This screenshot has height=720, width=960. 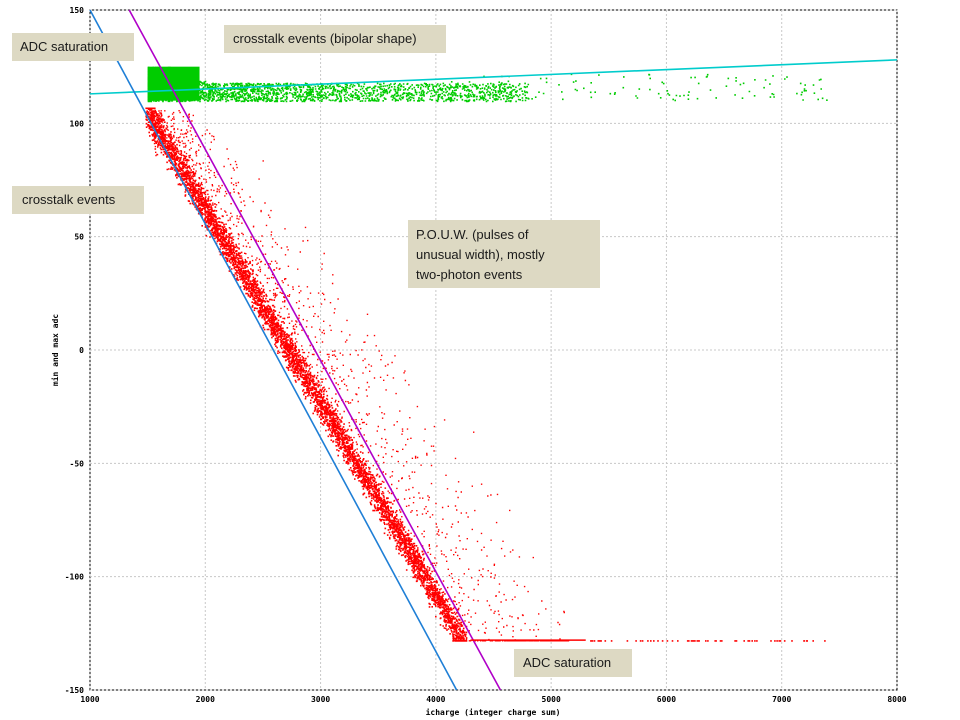 What do you see at coordinates (493, 699) in the screenshot?
I see `x-tick-labels: 1000 2000 3000 4000 5000 6000 7000 8000` at bounding box center [493, 699].